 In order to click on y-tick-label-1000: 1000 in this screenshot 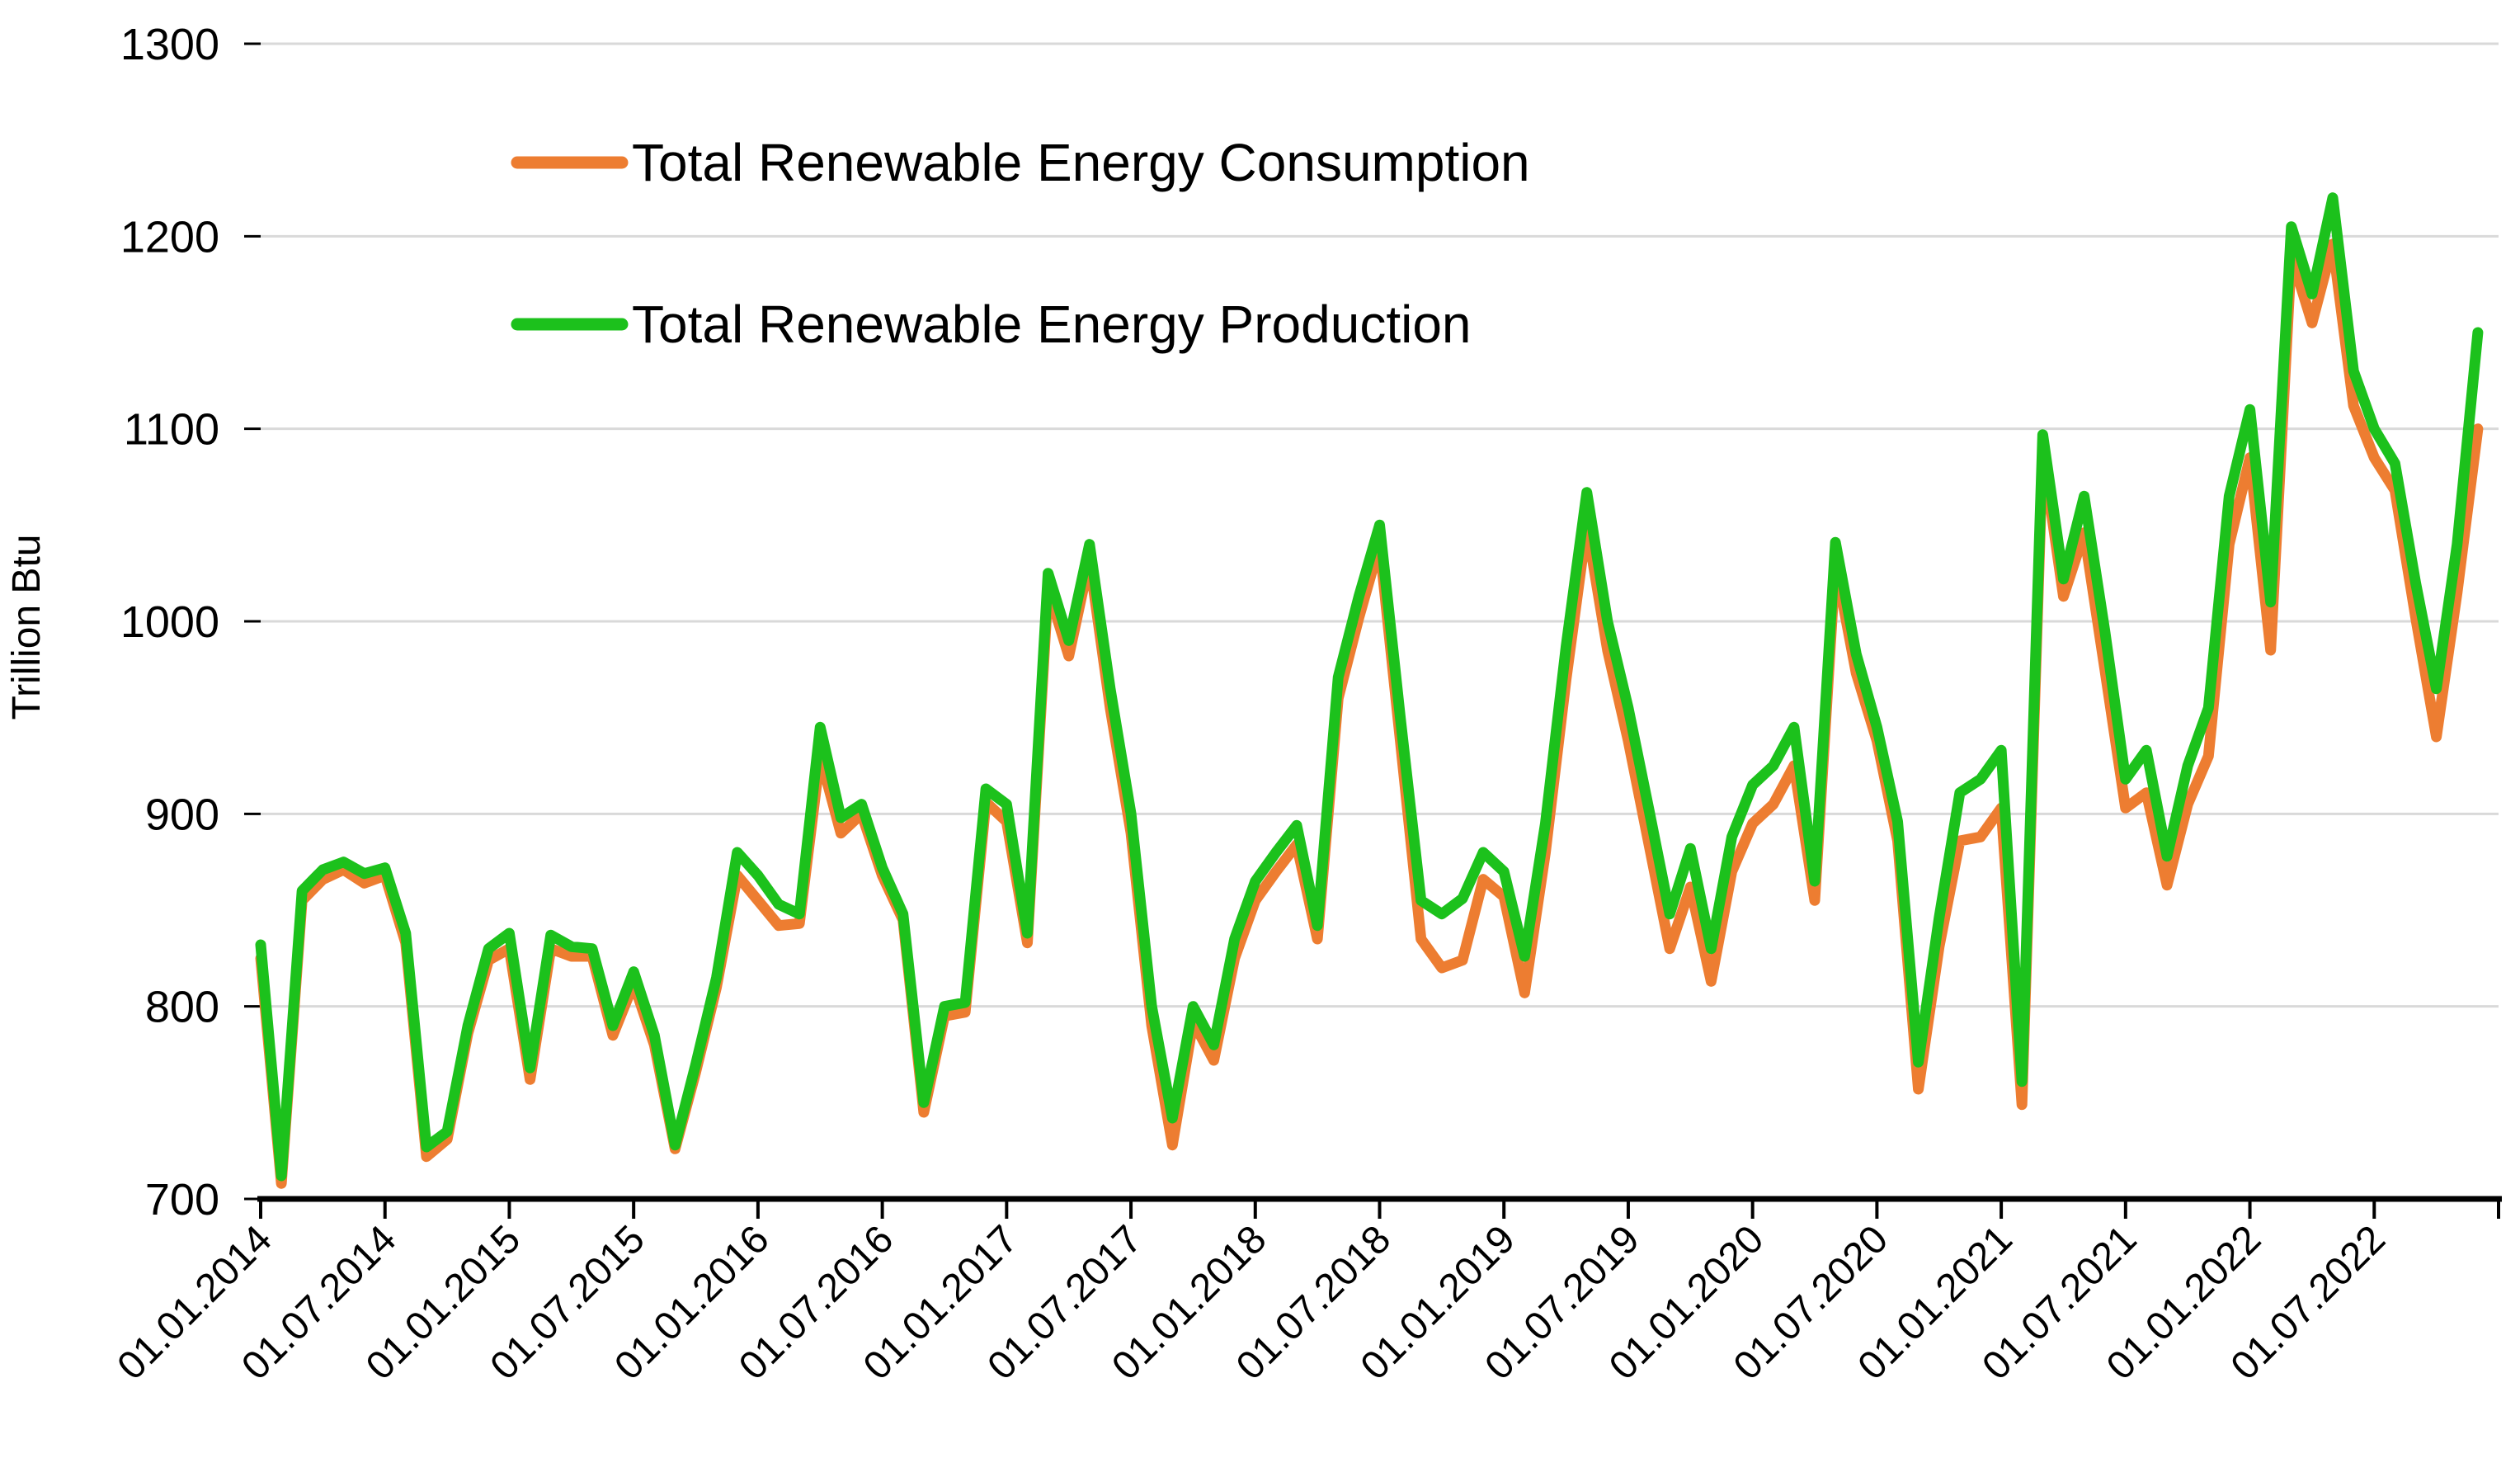, I will do `click(169, 622)`.